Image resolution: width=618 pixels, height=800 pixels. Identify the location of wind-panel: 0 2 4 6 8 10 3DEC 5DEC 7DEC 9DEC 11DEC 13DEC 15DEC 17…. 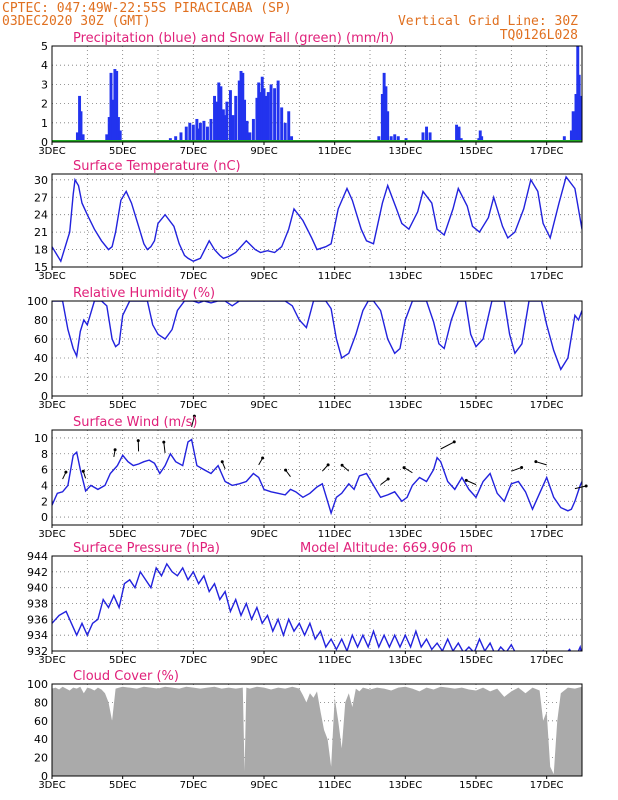
(311, 477).